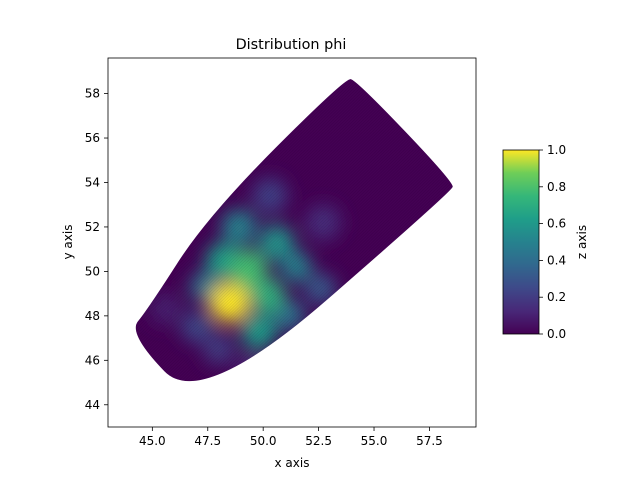 This screenshot has width=640, height=480. I want to click on x-tick-label: 50.0, so click(263, 441).